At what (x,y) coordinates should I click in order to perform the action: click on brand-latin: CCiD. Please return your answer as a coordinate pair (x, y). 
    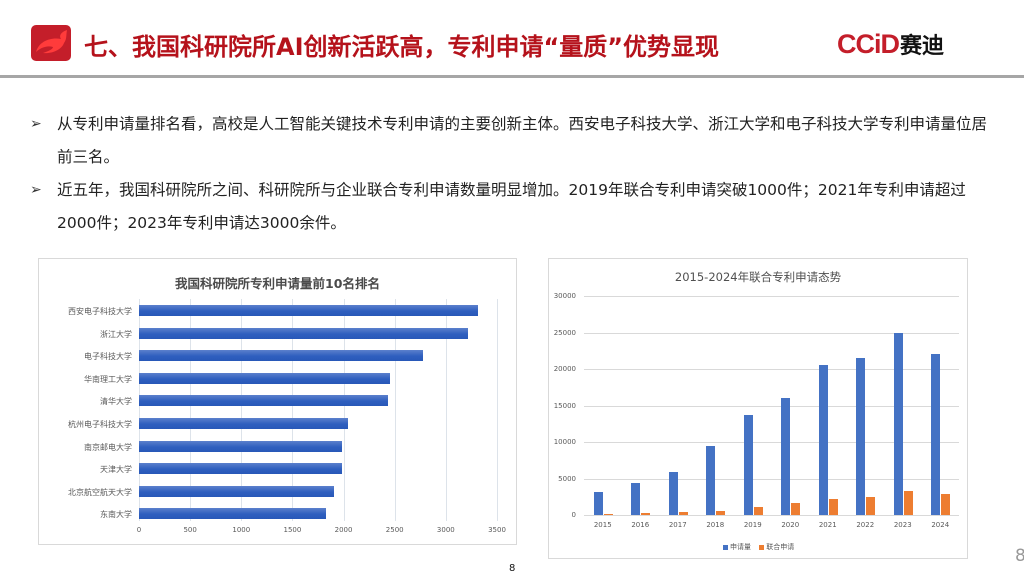
    Looking at the image, I should click on (868, 44).